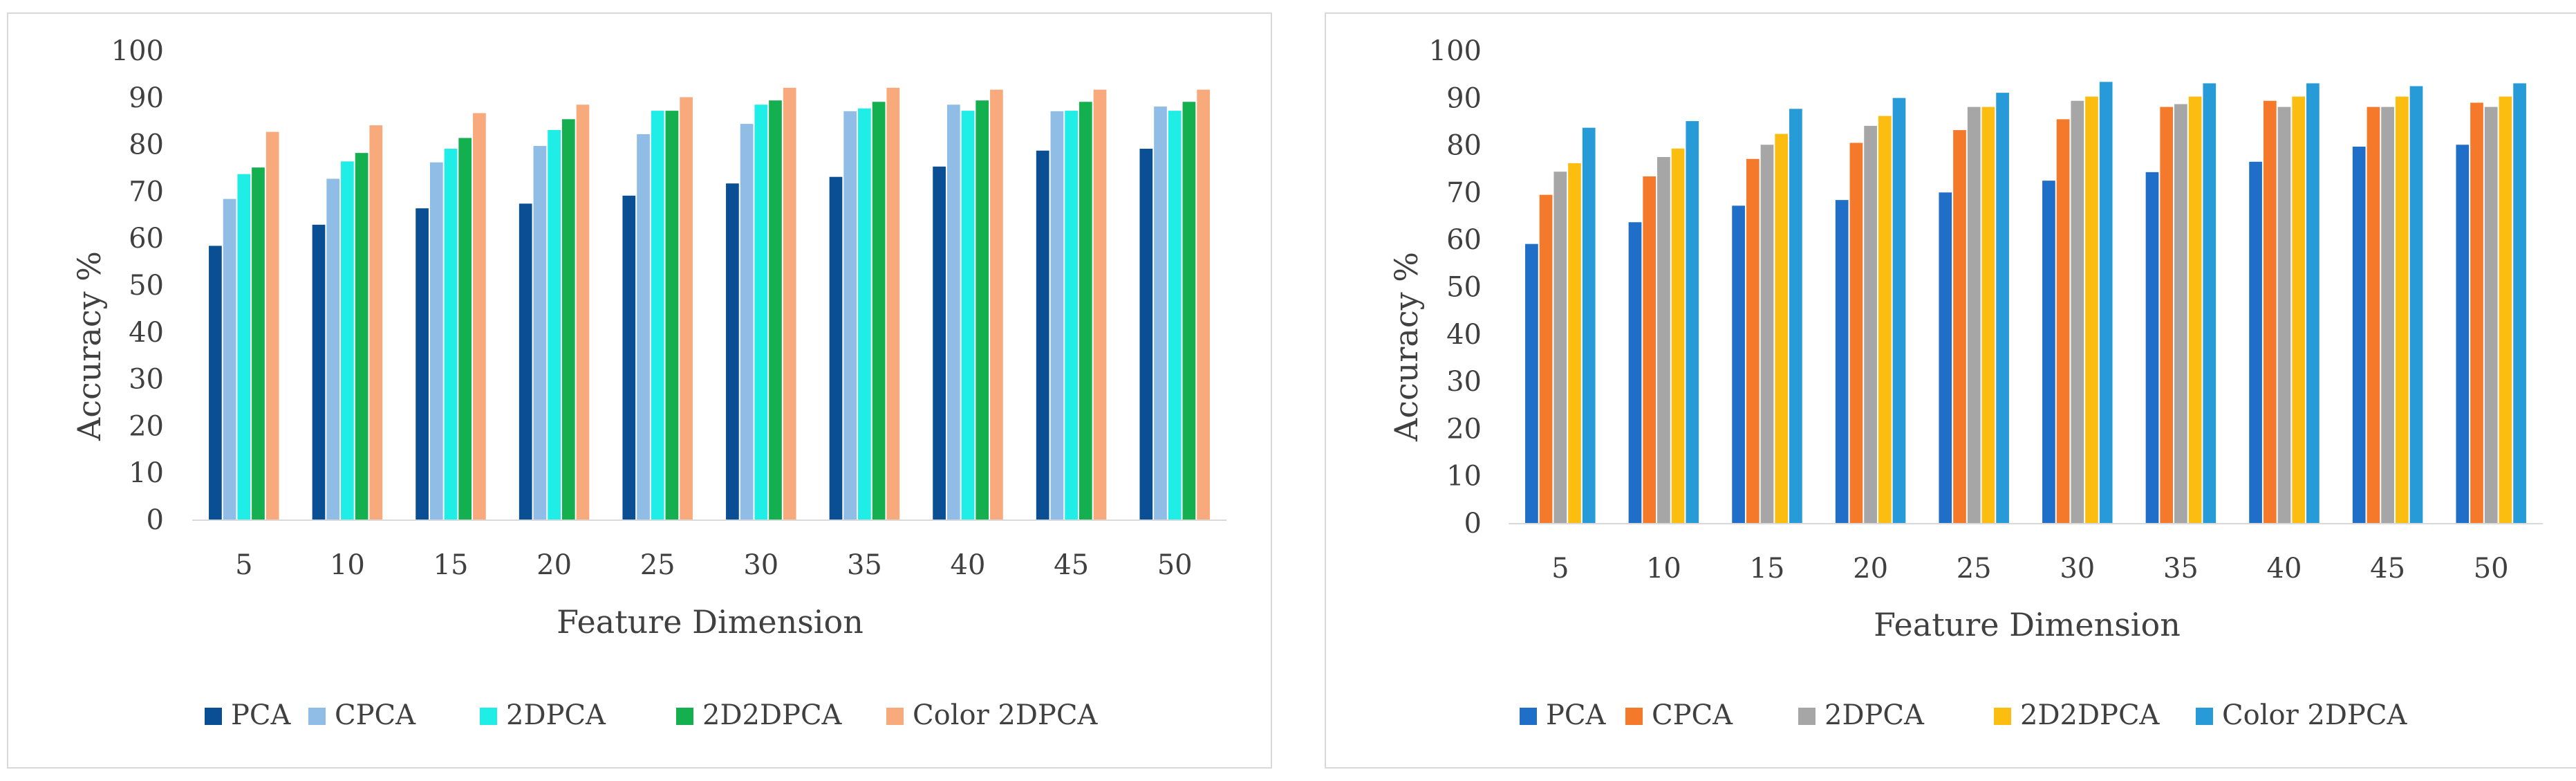 The width and height of the screenshot is (2576, 781). Describe the element at coordinates (2491, 569) in the screenshot. I see `x-tick-label: 50` at that location.